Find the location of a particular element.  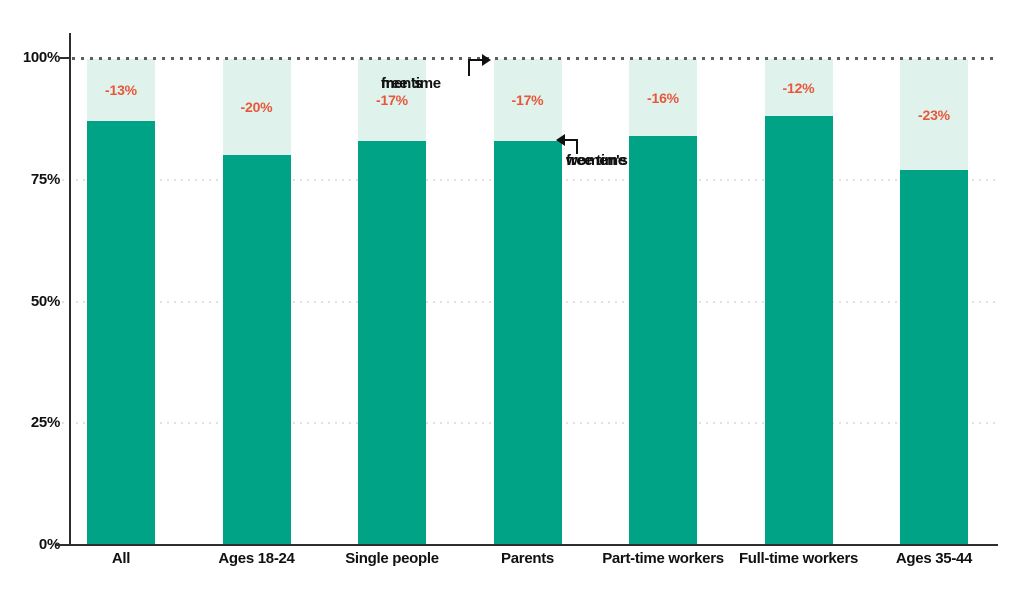

bar-gap-value-label: -12% is located at coordinates (798, 87).